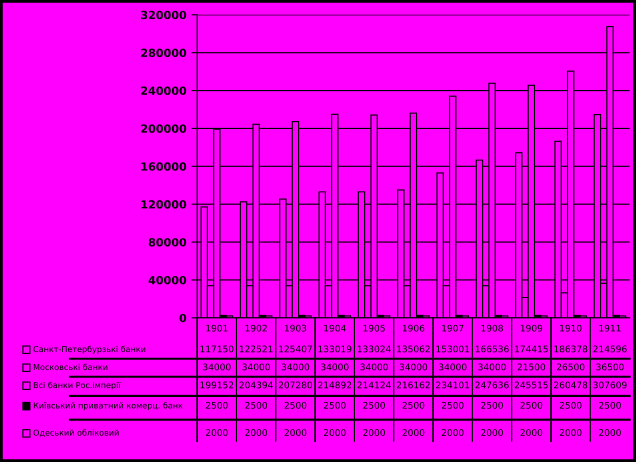 The image size is (636, 462). I want to click on data-label: 214892, so click(335, 385).